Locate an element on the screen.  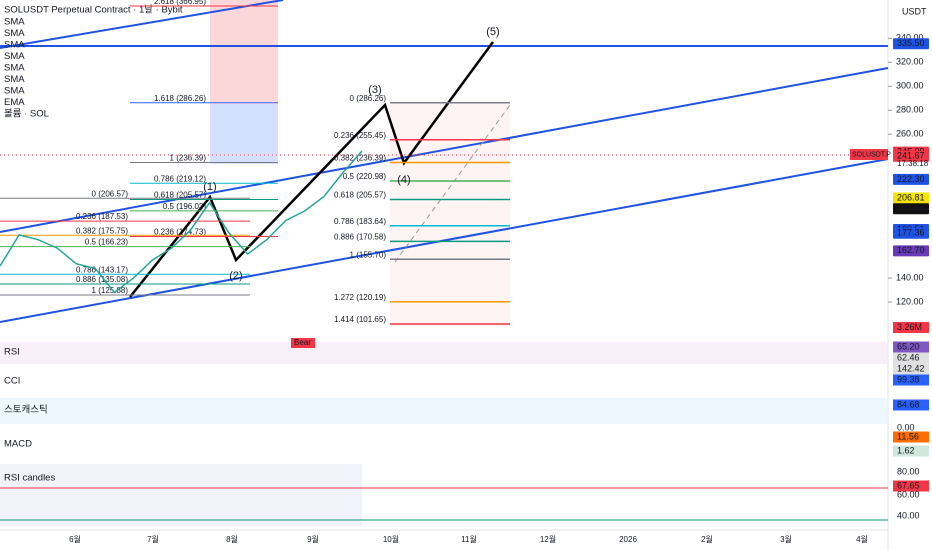
volume-tag-label: 3.26M is located at coordinates (909, 327).